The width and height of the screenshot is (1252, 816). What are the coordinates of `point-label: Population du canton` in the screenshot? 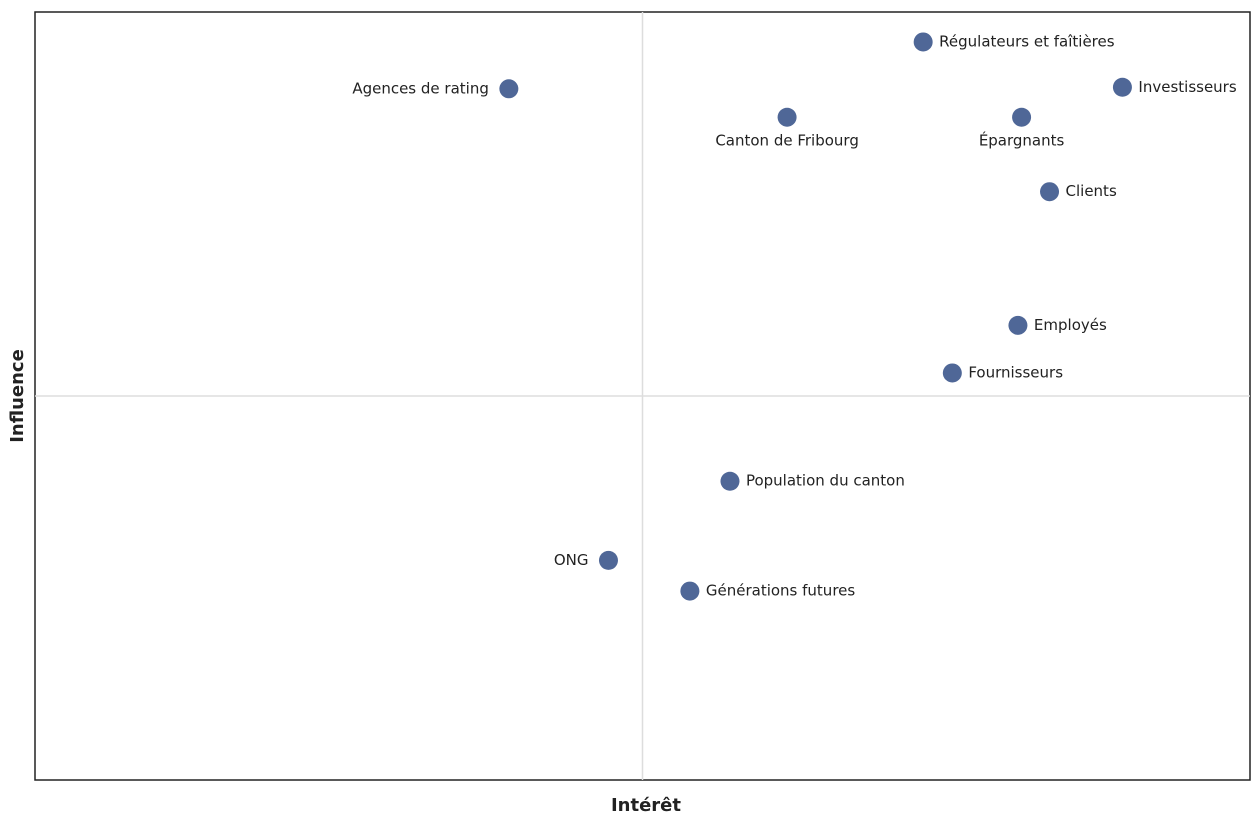 It's located at (825, 481).